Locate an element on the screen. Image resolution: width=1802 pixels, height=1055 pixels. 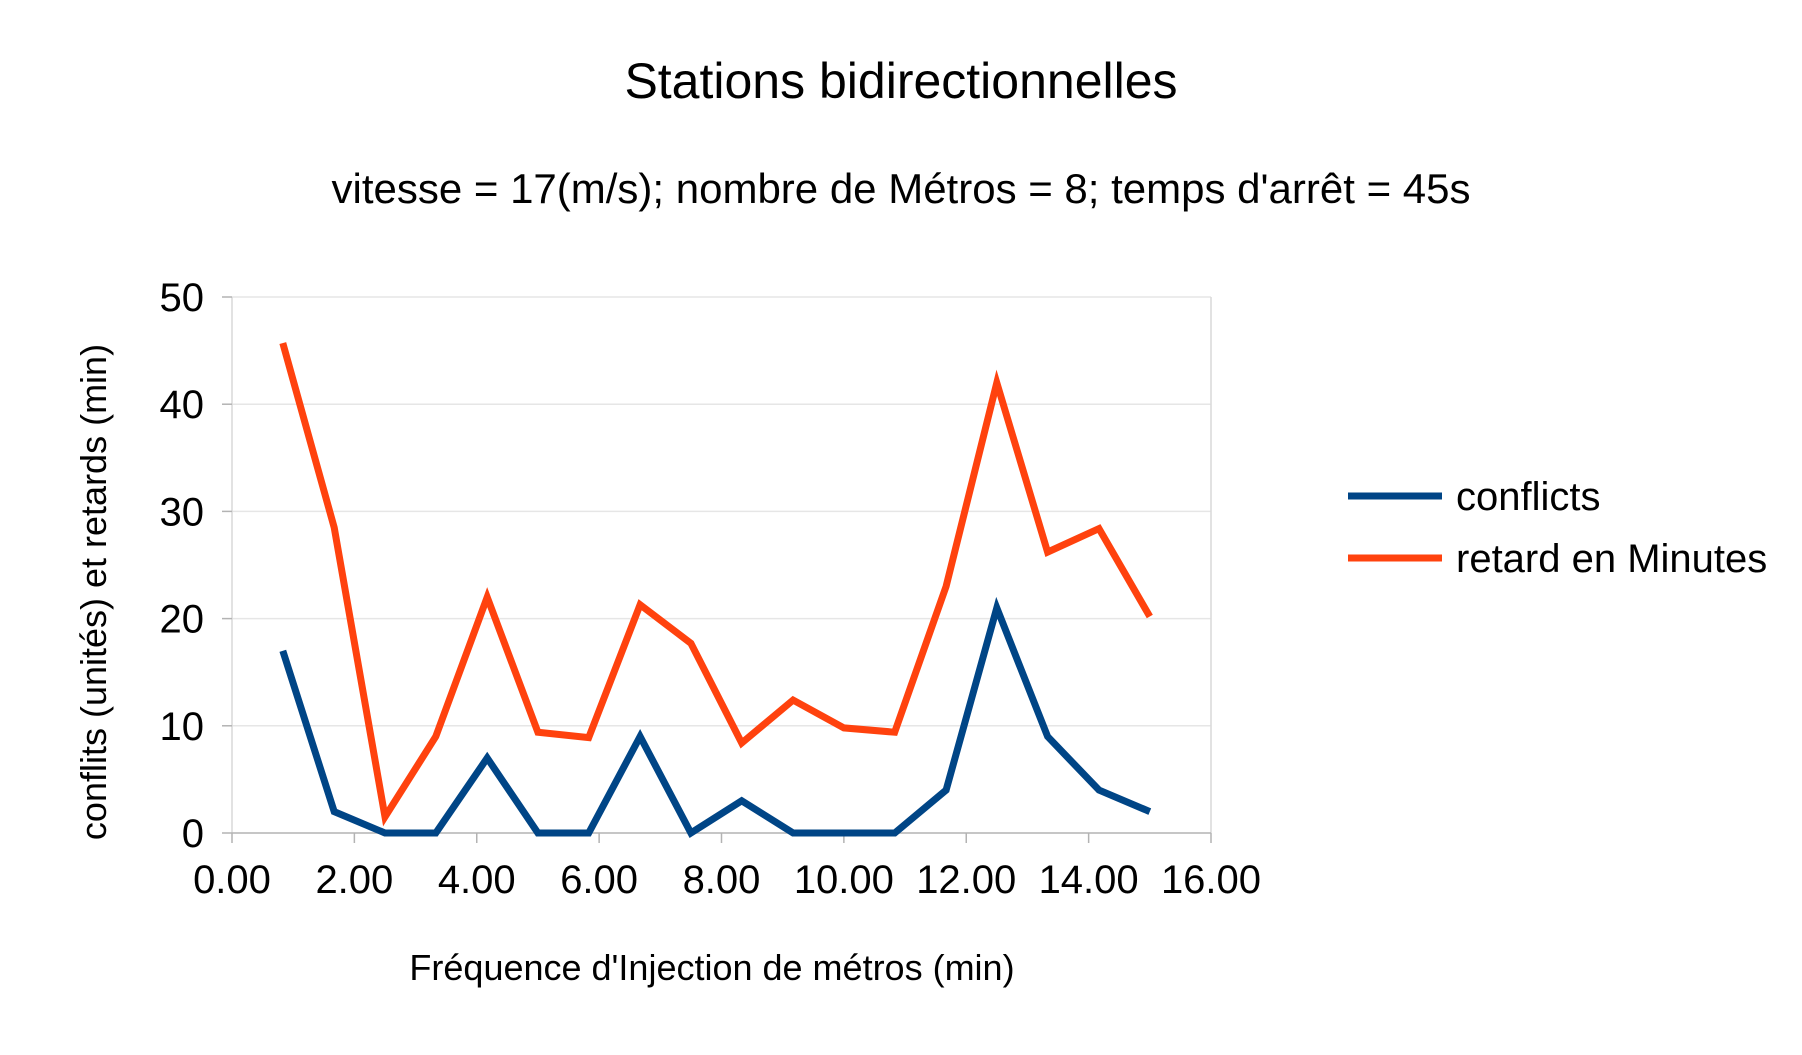
y-axis-ticks: 0 10 20 30 40 50 is located at coordinates (196, 566).